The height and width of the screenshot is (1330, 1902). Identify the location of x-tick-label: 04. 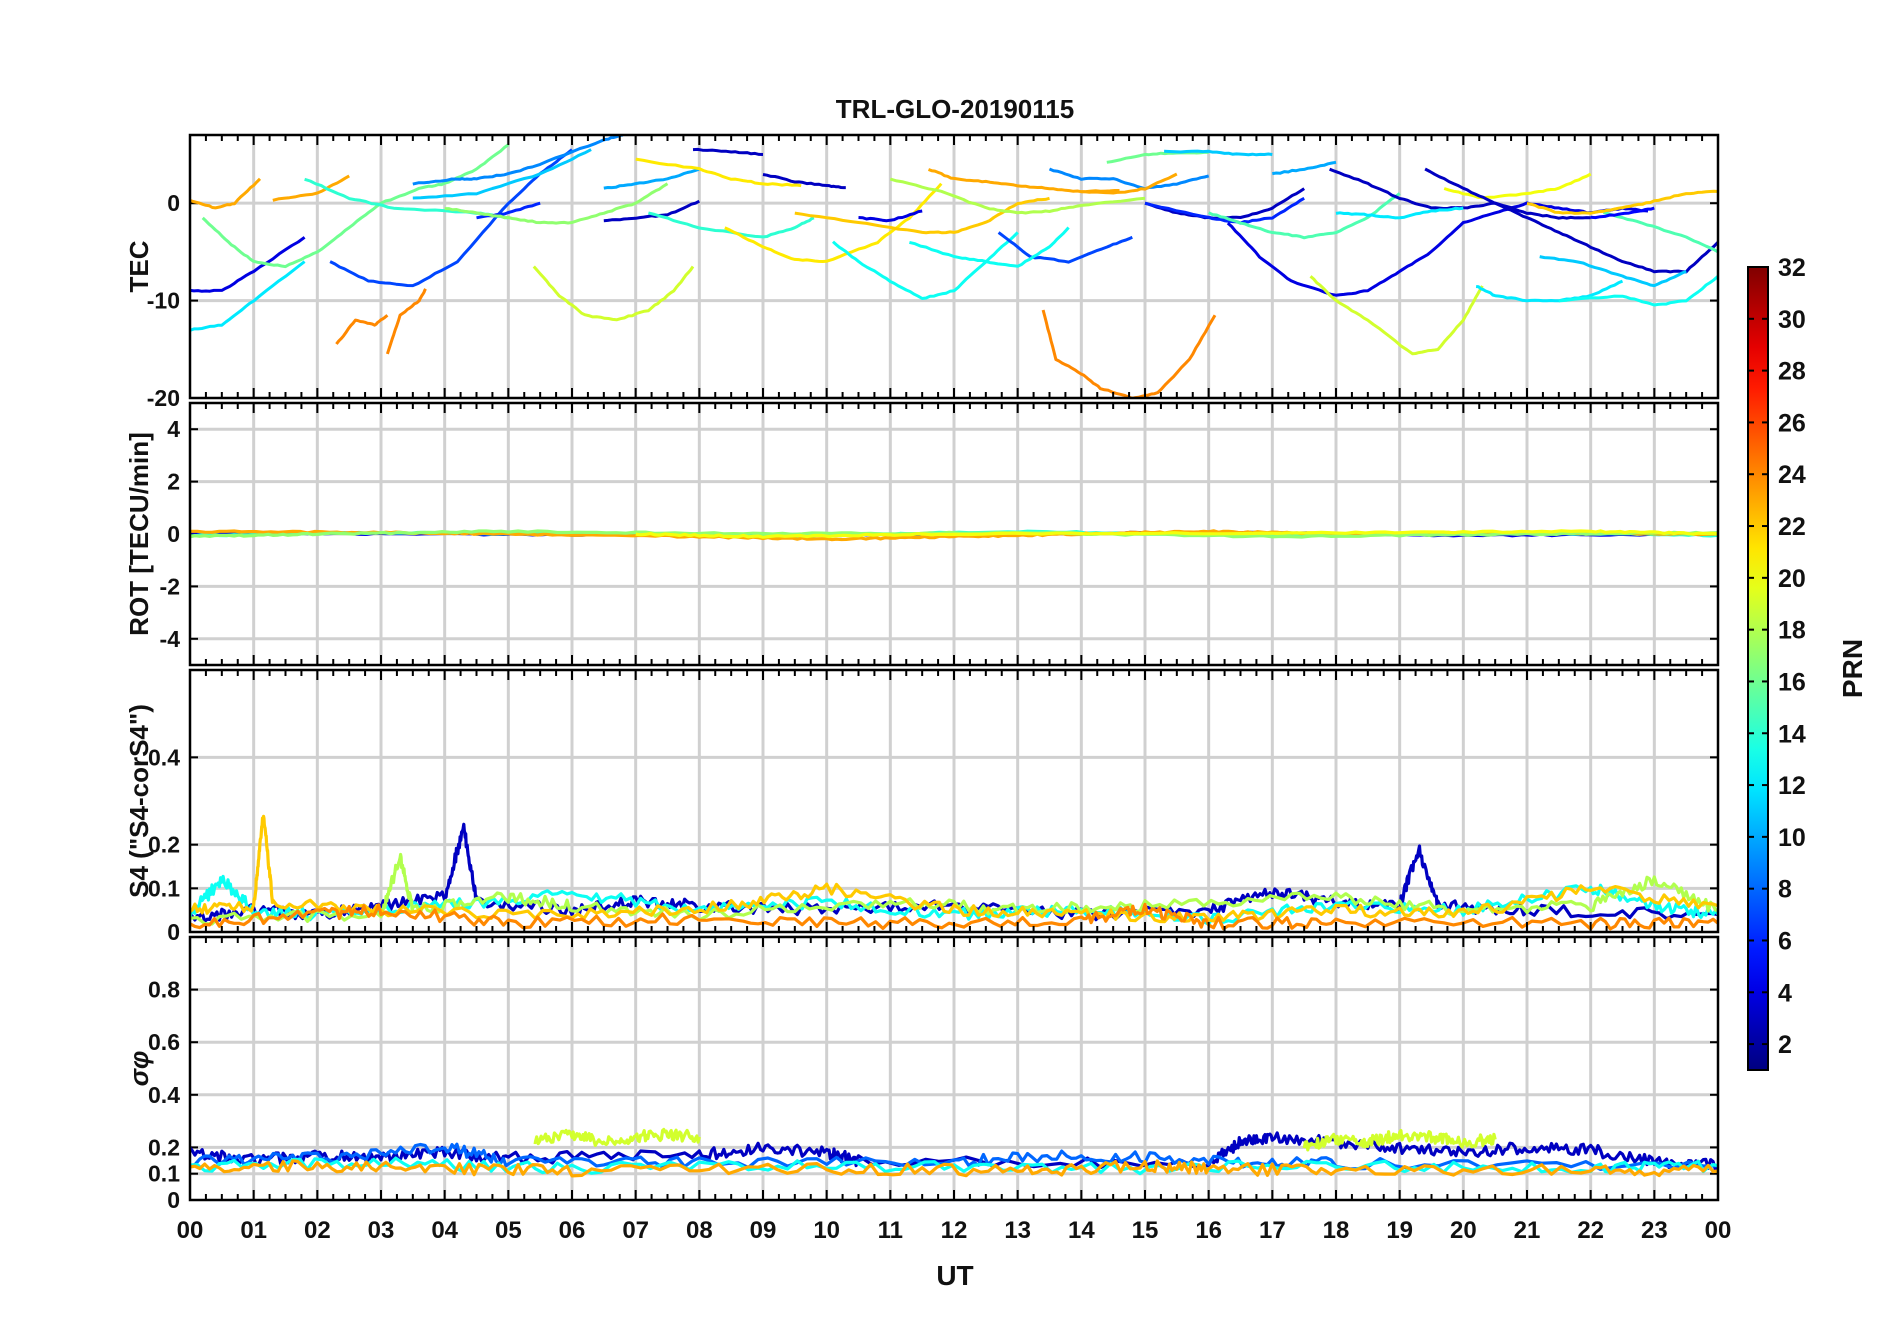
(444, 1230).